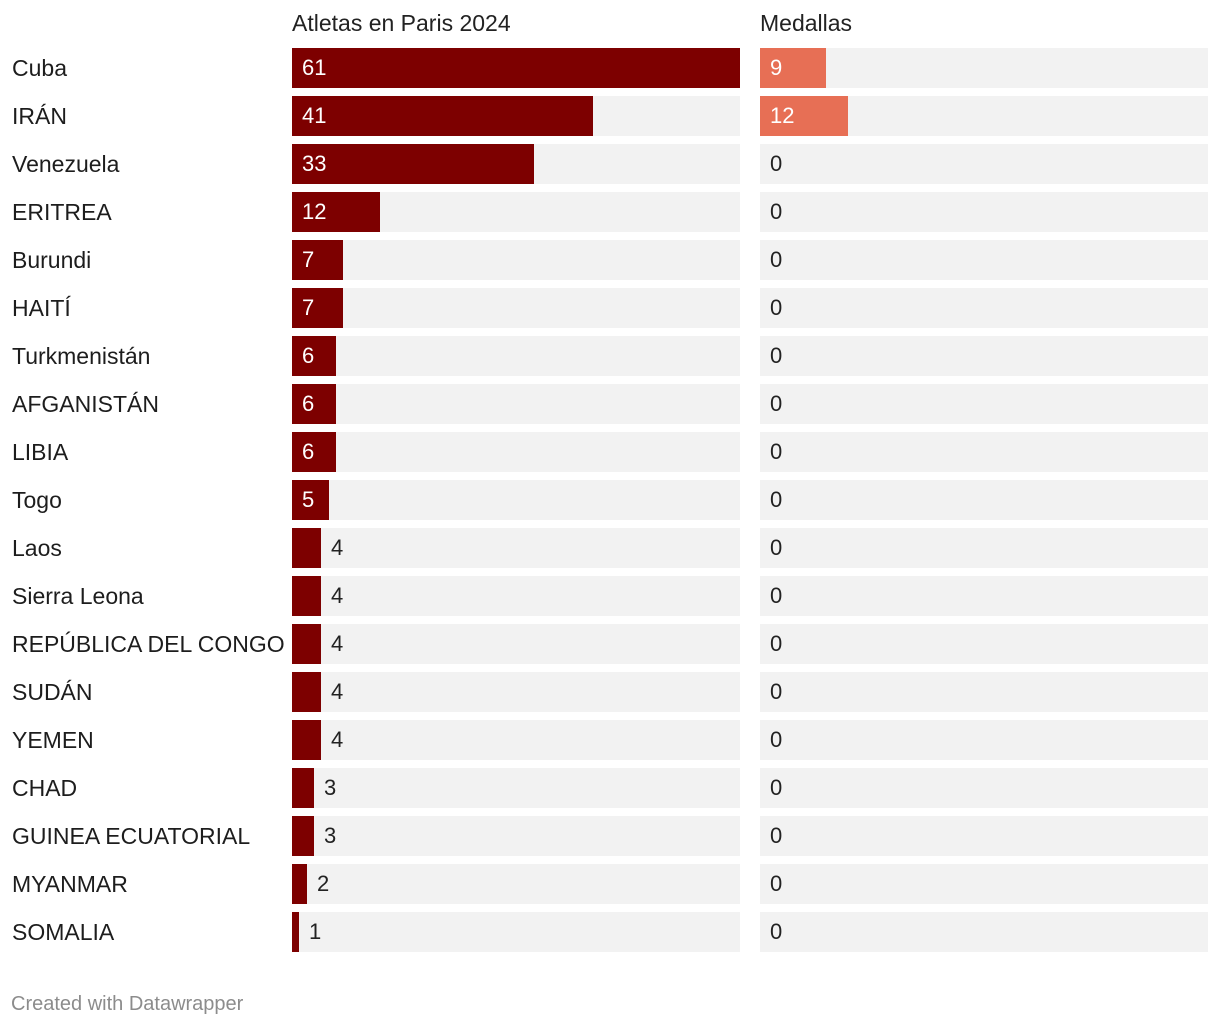 This screenshot has width=1220, height=1028. What do you see at coordinates (330, 835) in the screenshot?
I see `athletes-guinea-ecuatorial-value-label: 3` at bounding box center [330, 835].